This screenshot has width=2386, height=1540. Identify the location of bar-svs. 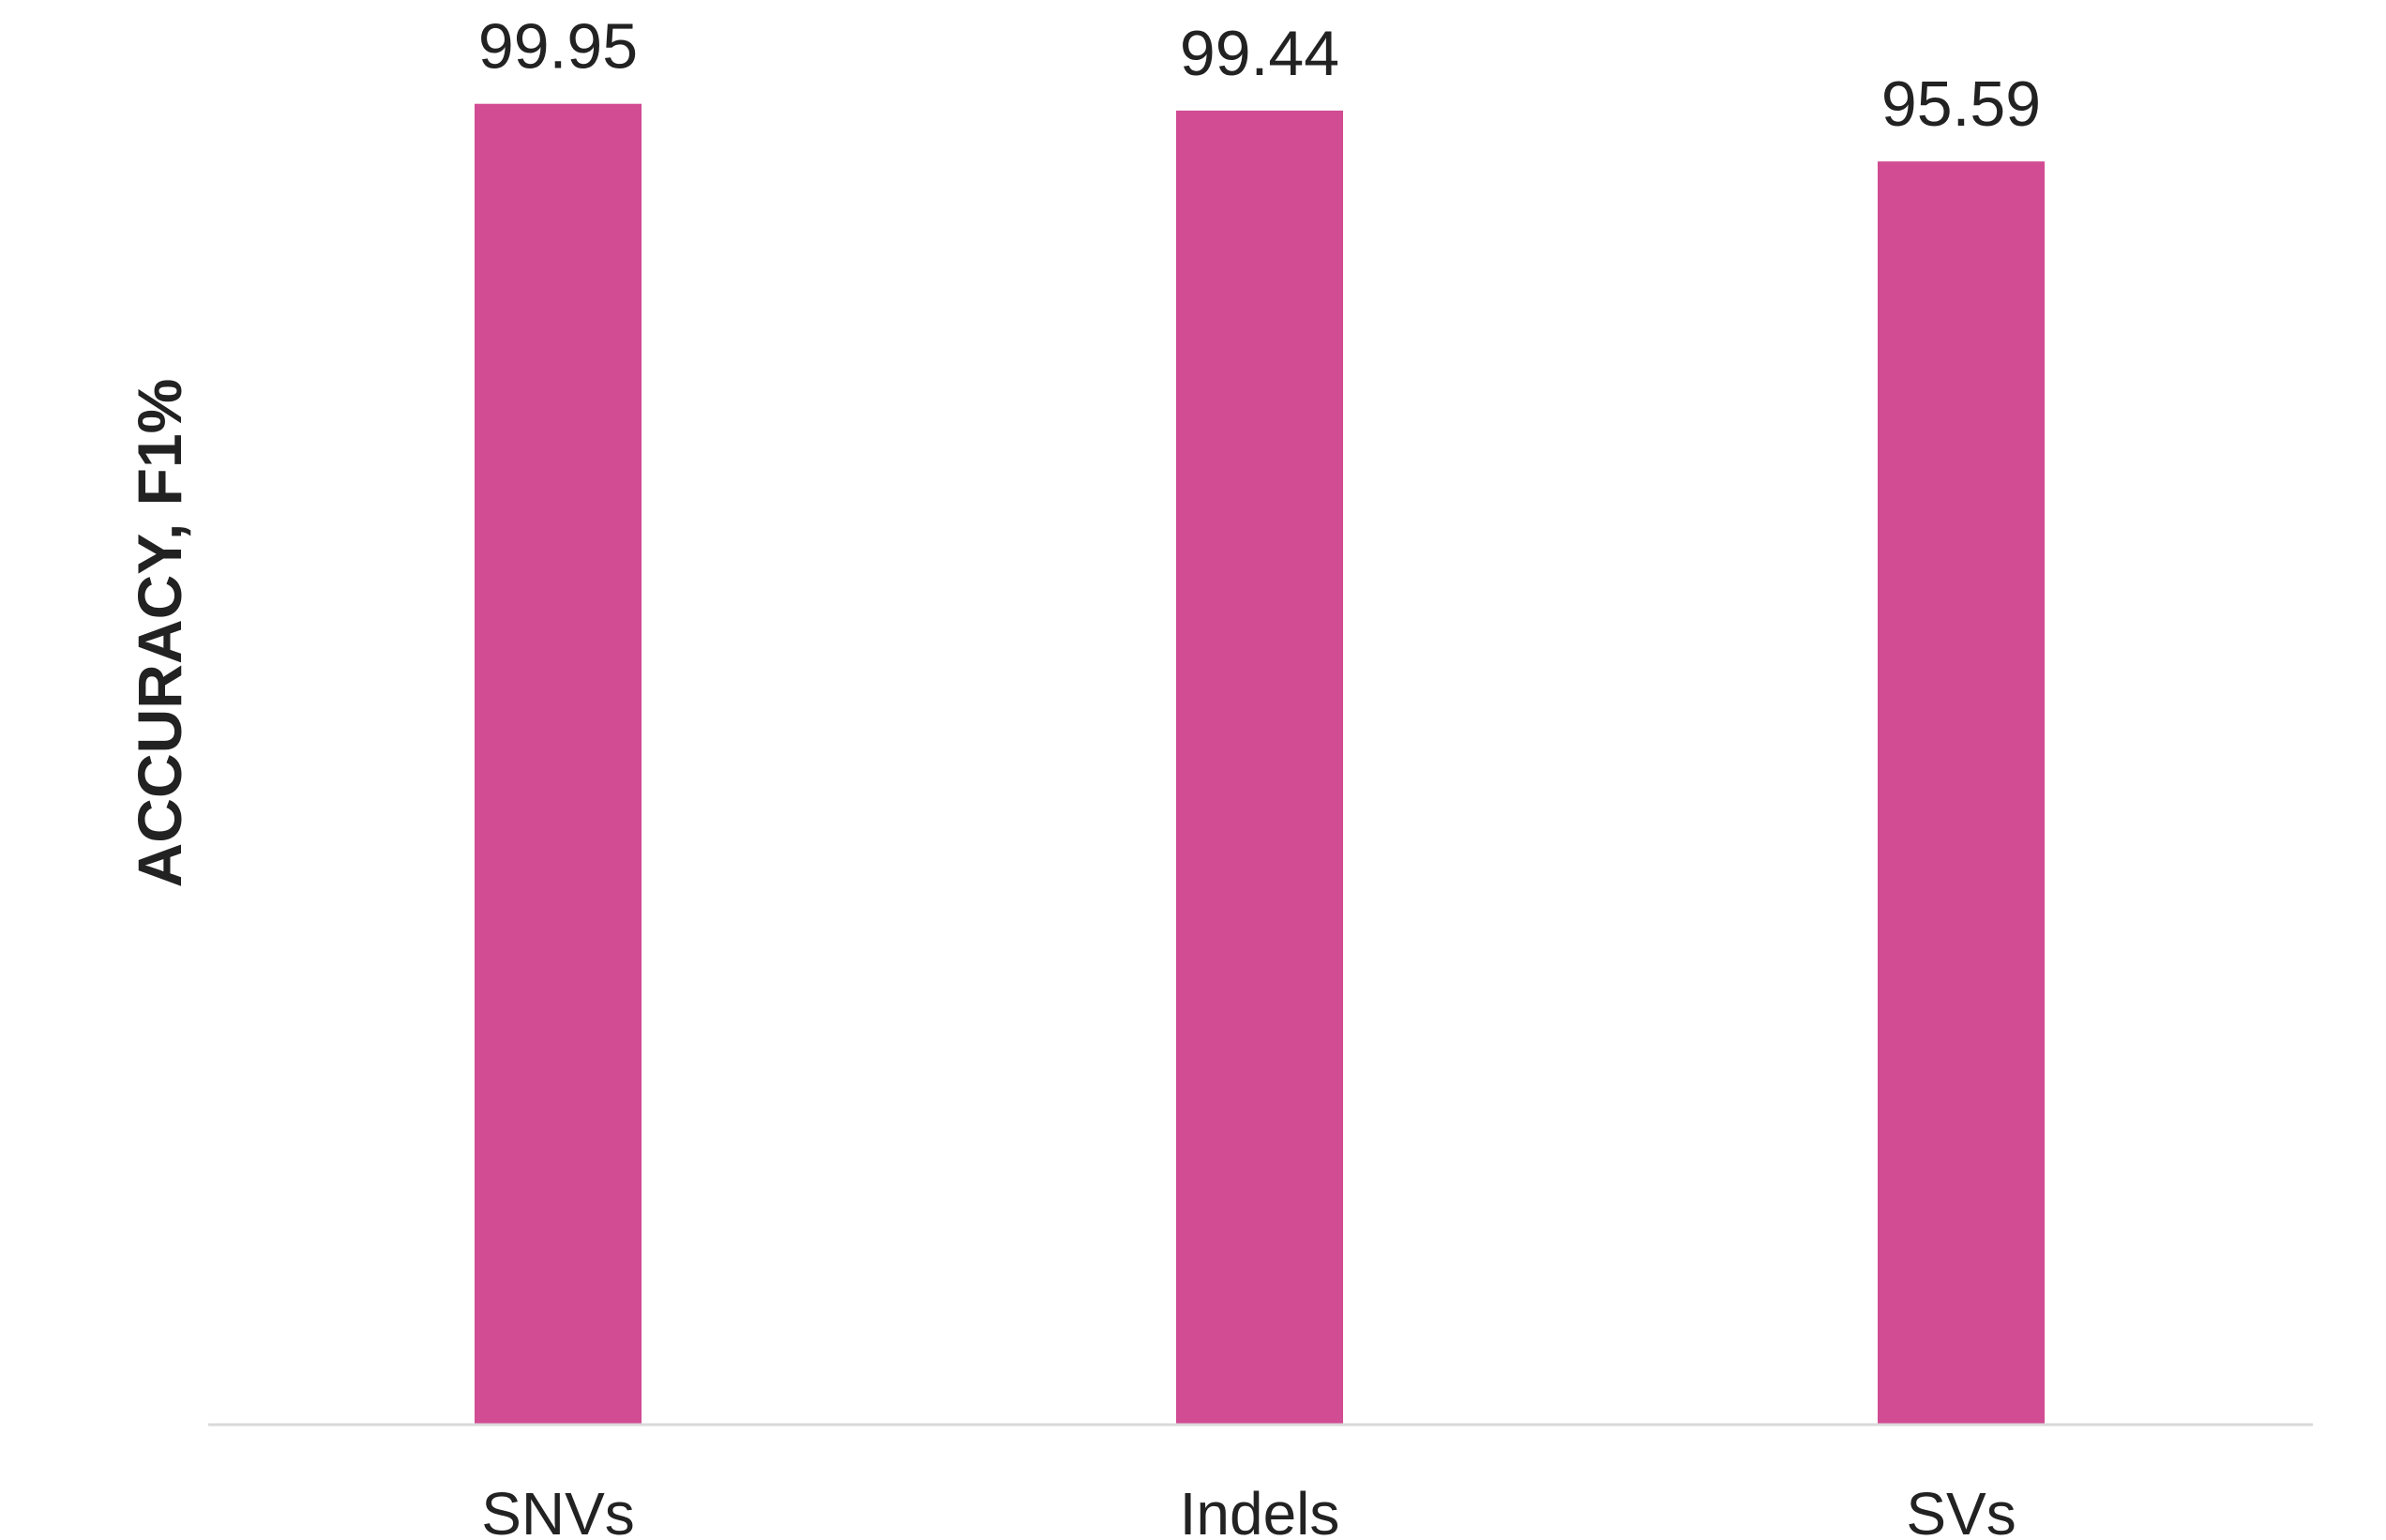
(1961, 793).